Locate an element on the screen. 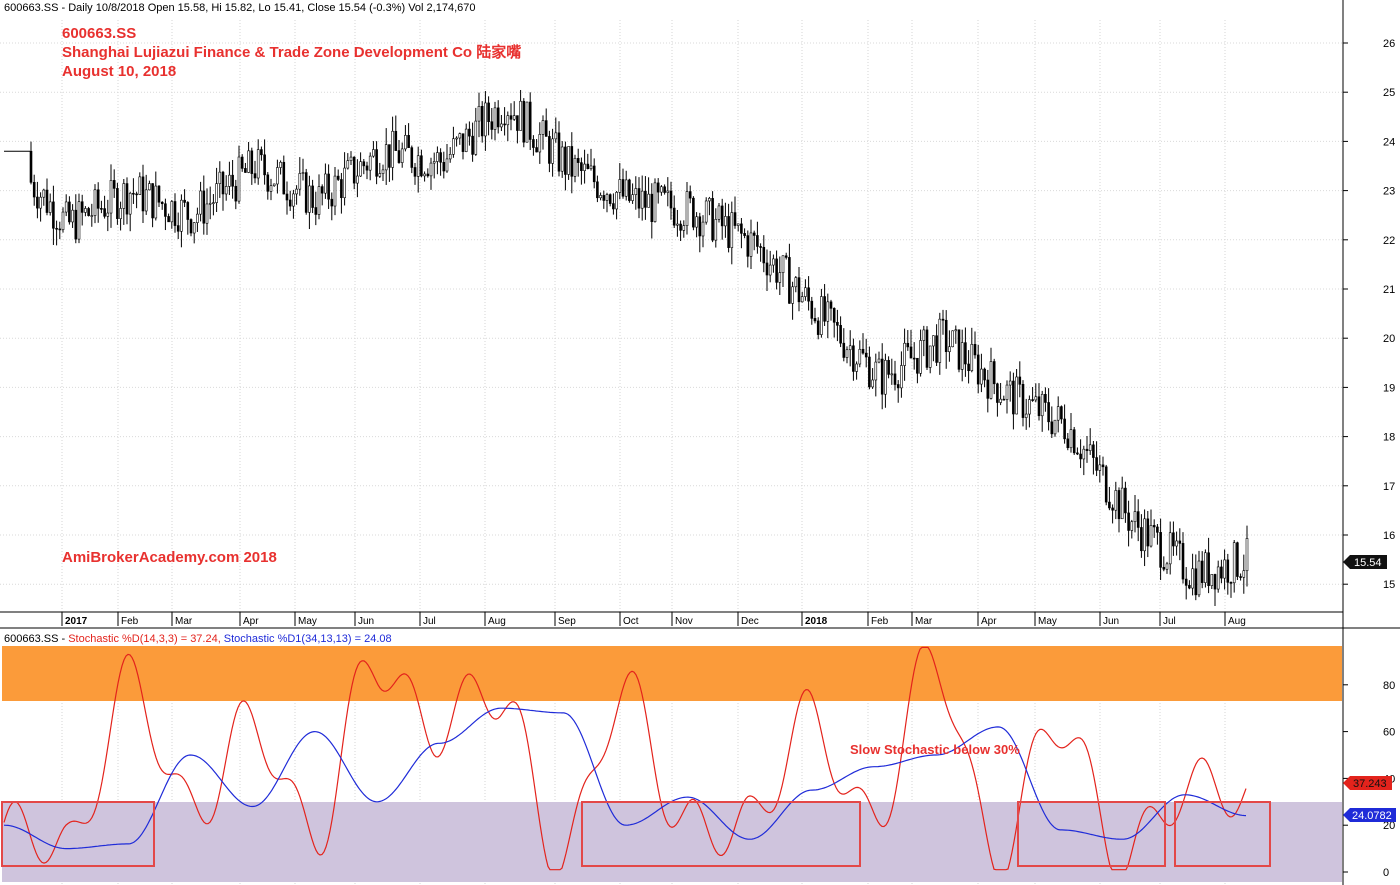  stochastic-axis: 806040200 is located at coordinates (1369, 779).